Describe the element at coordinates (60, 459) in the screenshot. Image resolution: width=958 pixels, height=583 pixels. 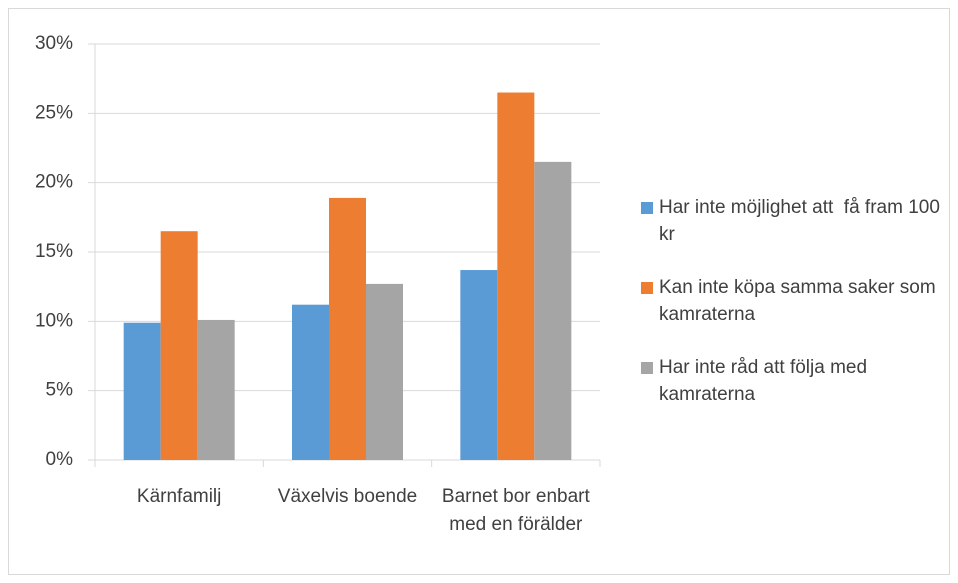
I see `y-tick-label: 0%` at that location.